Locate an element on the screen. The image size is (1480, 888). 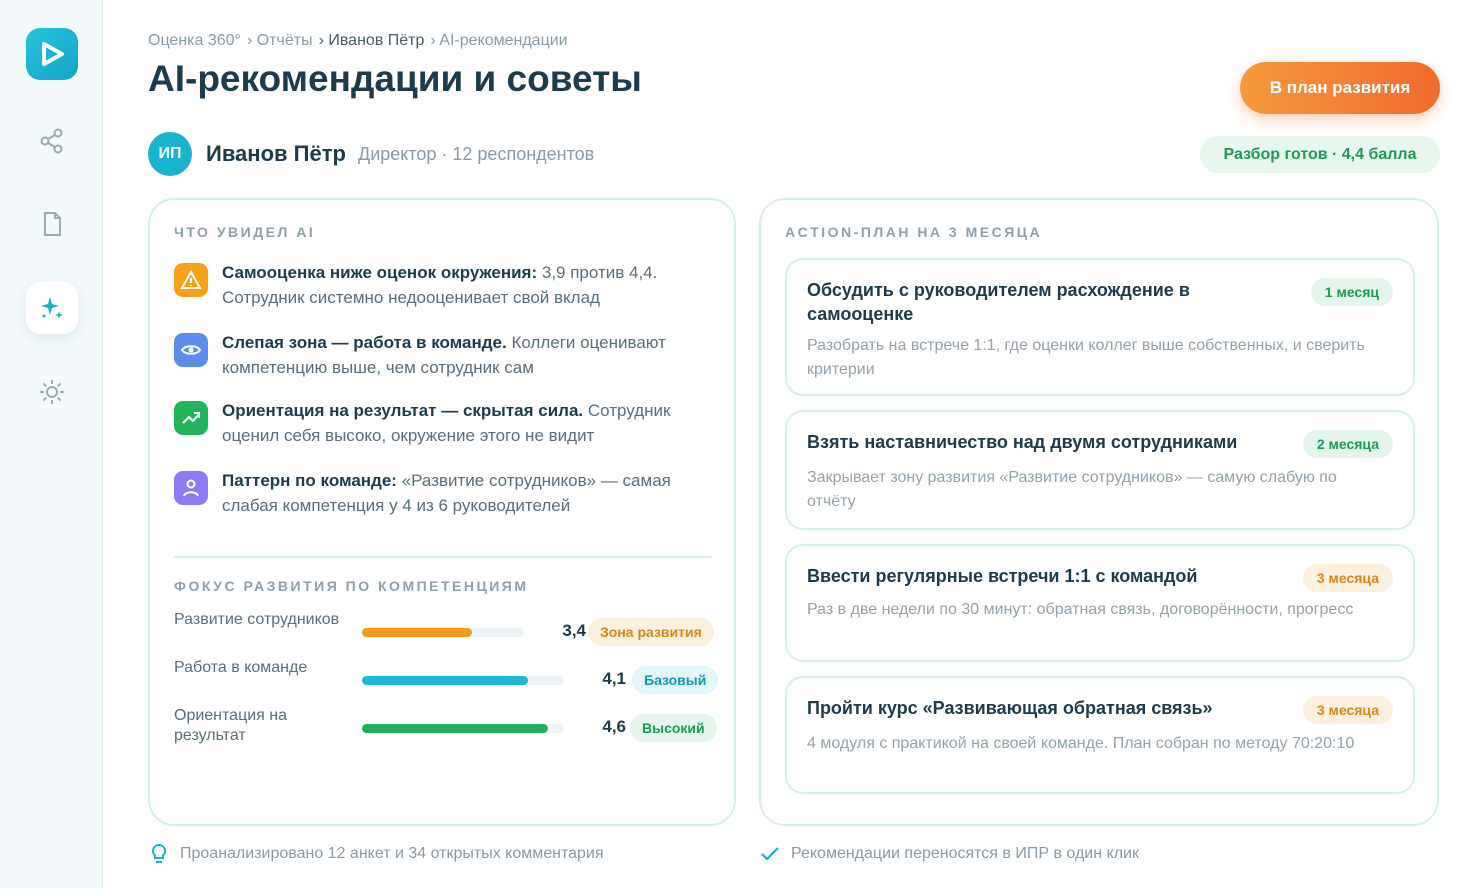
section-heading: ФОКУС РАЗВИТИЯ ПО КОМПЕТЕНЦИЯМ is located at coordinates (351, 586).